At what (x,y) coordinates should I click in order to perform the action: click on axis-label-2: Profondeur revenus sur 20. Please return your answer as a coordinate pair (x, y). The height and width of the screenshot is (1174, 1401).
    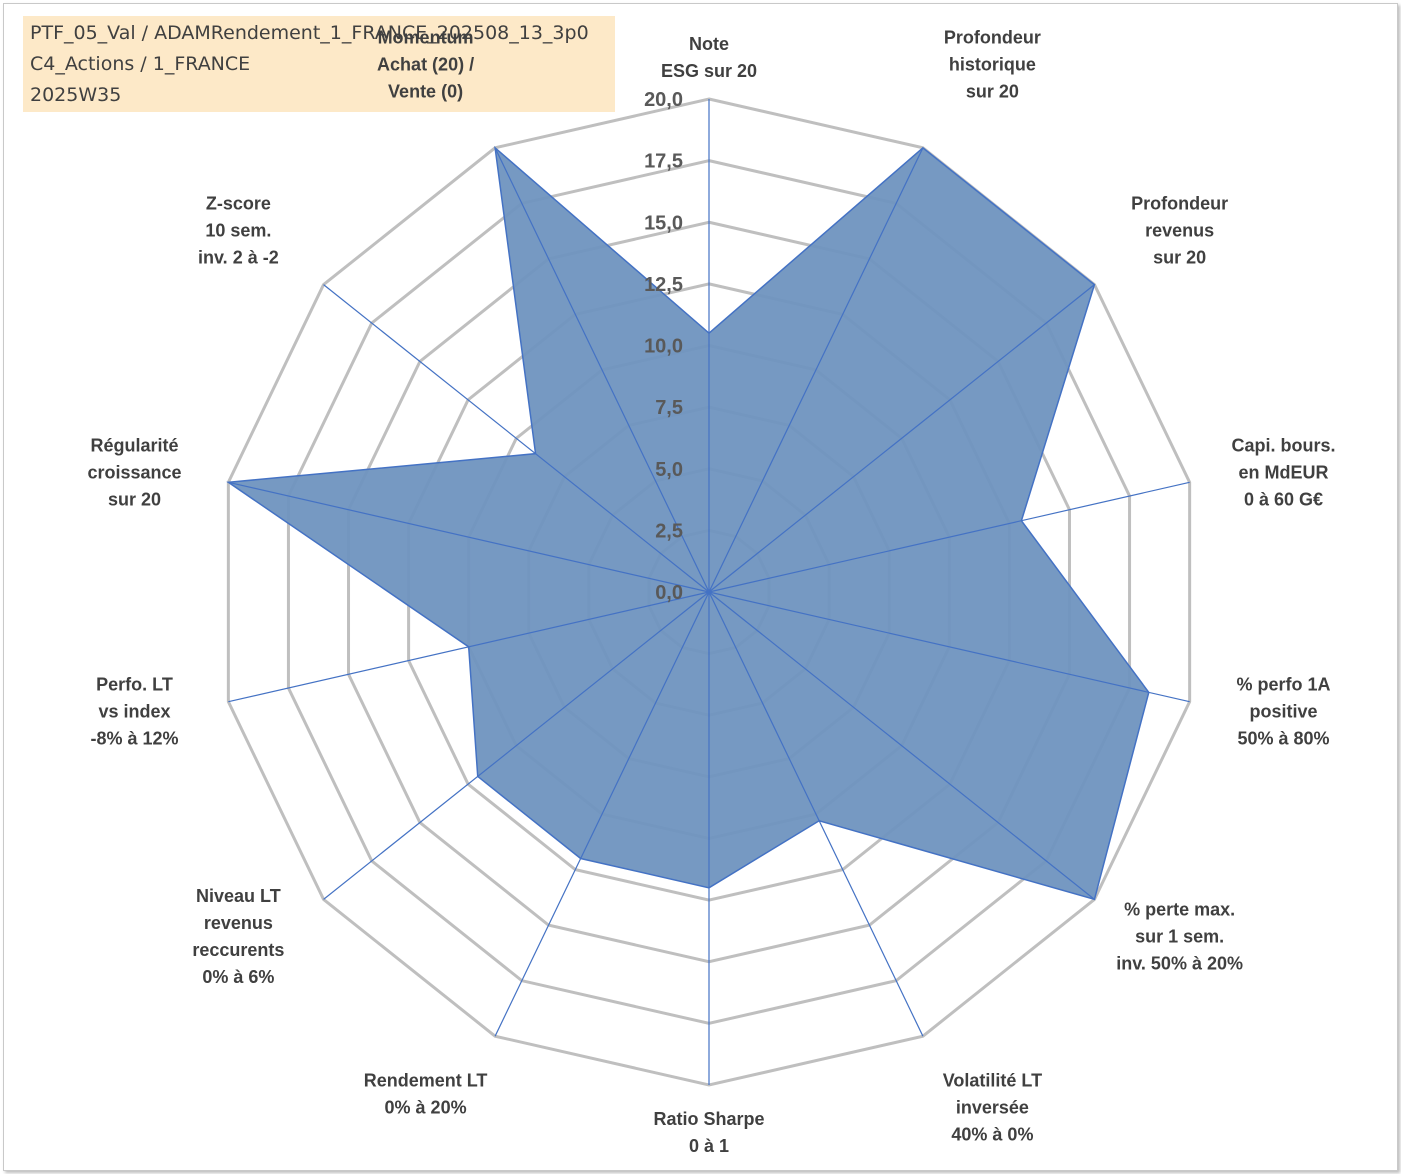
    Looking at the image, I should click on (1179, 231).